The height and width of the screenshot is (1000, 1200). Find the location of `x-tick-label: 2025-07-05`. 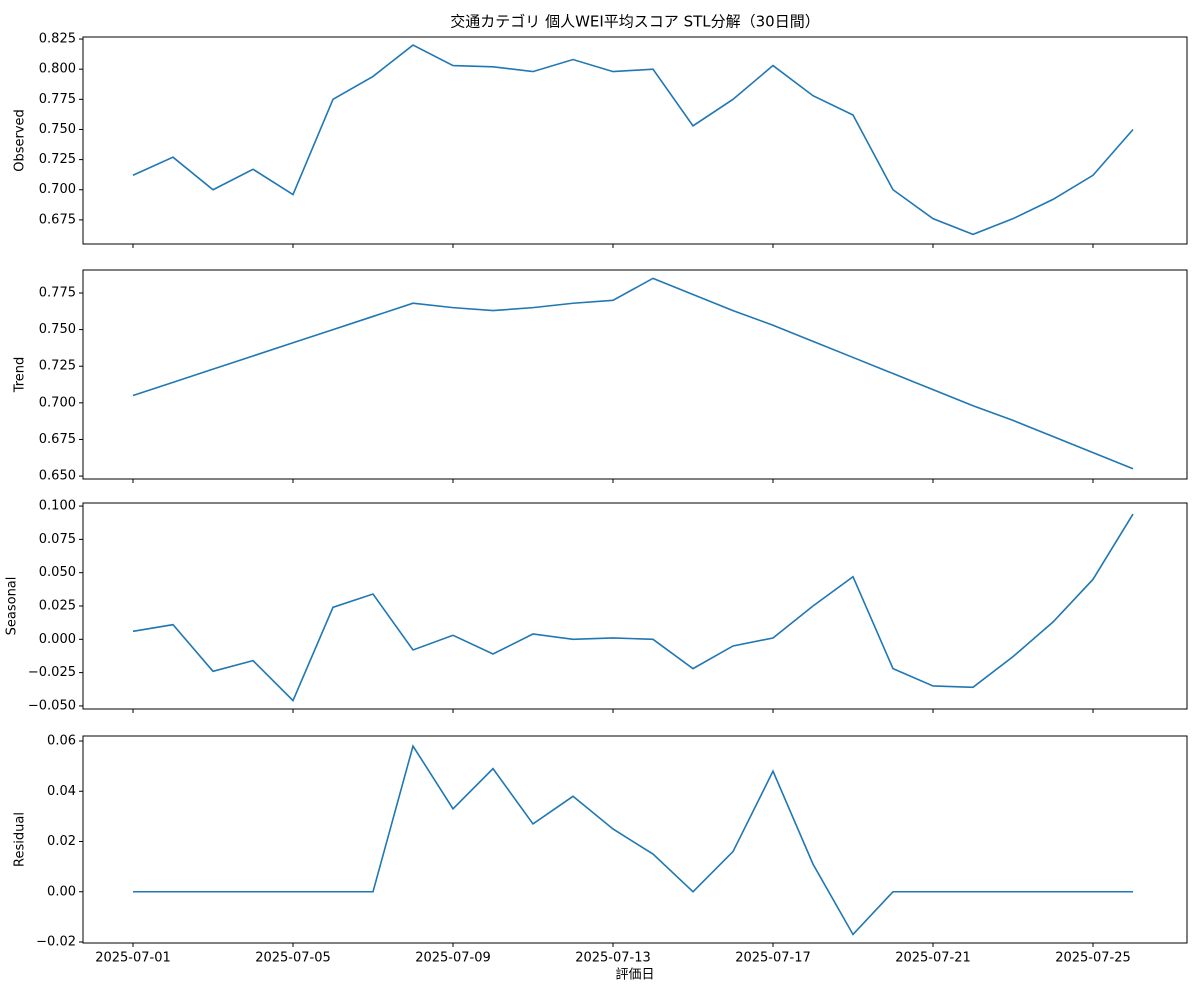

x-tick-label: 2025-07-05 is located at coordinates (293, 958).